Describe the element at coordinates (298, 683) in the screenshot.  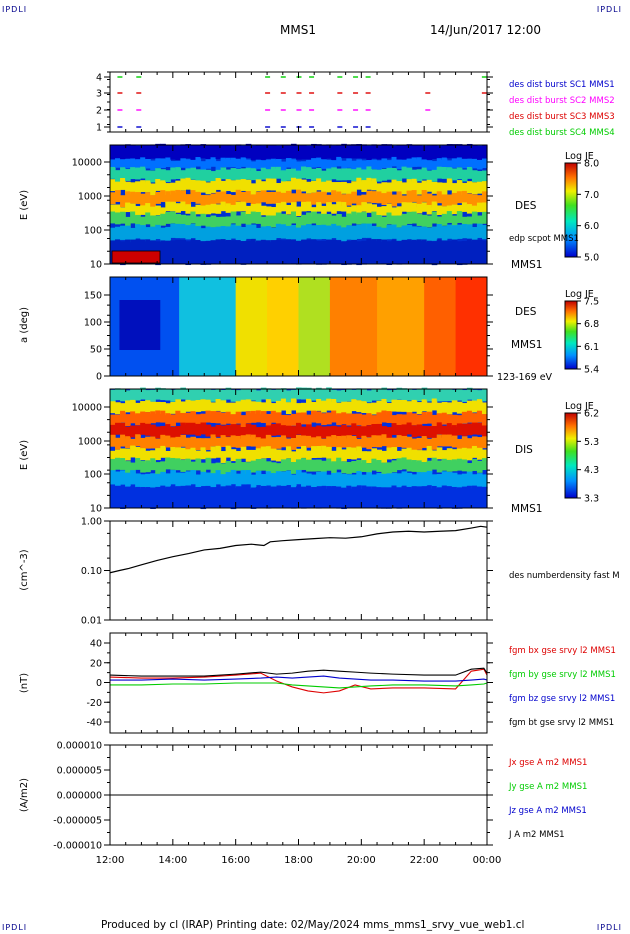
I see `magnetic-frame` at that location.